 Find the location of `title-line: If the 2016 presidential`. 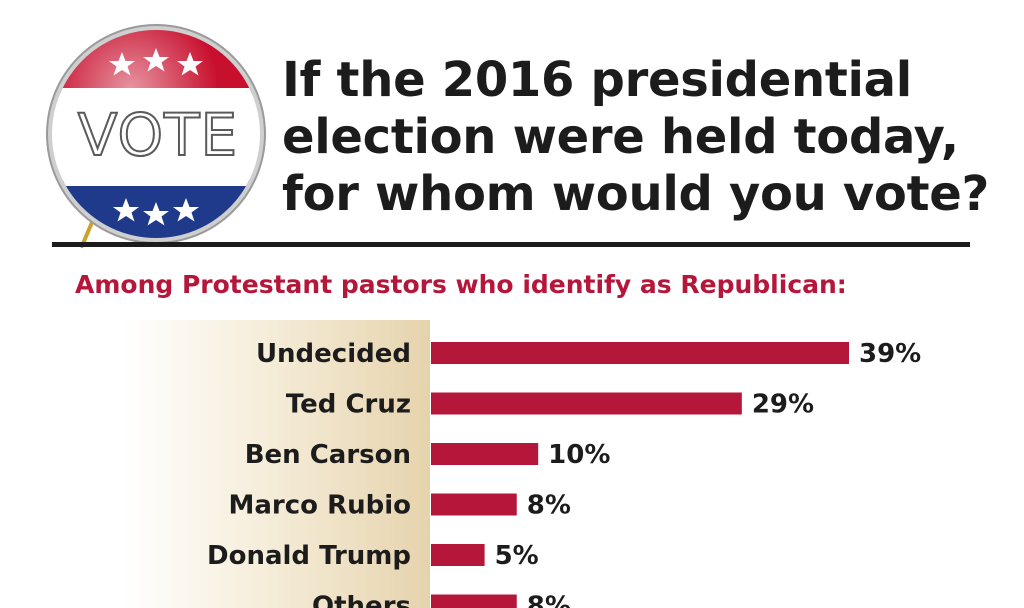

title-line: If the 2016 presidential is located at coordinates (597, 80).